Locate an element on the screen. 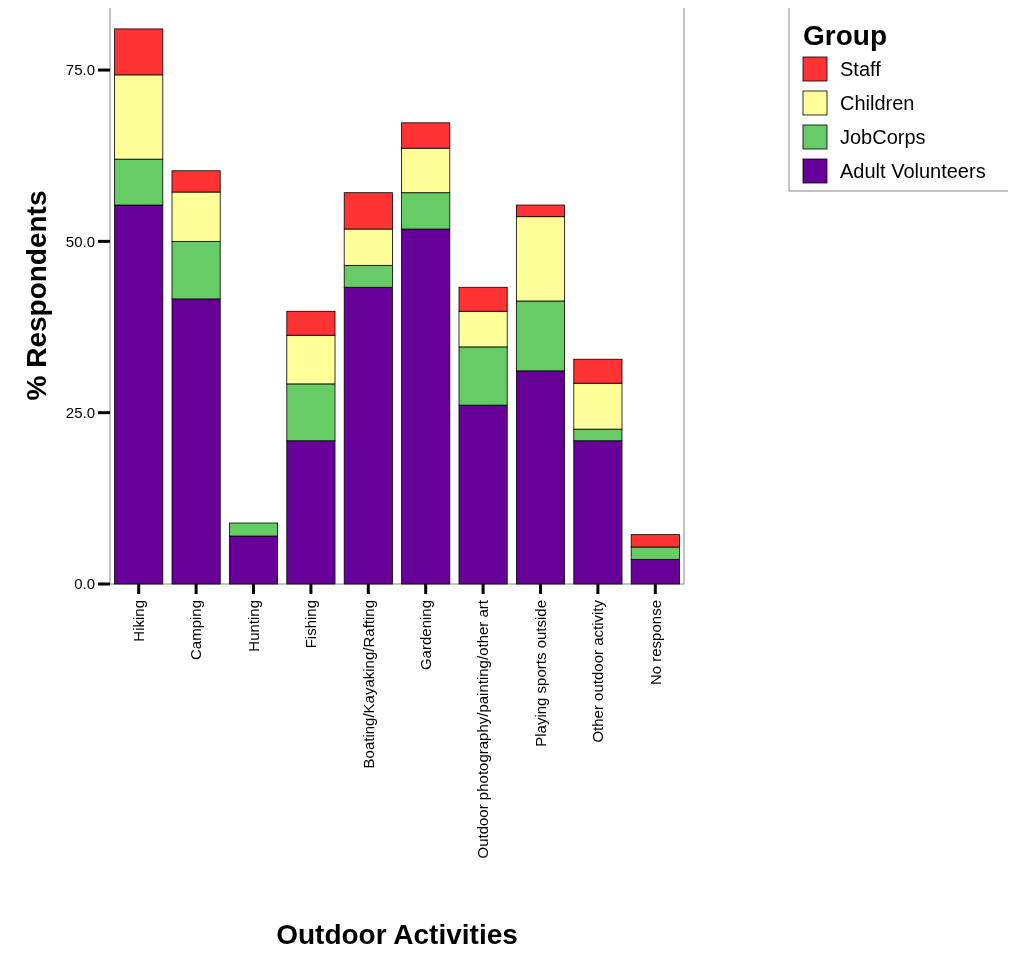 The image size is (1015, 957). legend-label: Staff is located at coordinates (861, 69).